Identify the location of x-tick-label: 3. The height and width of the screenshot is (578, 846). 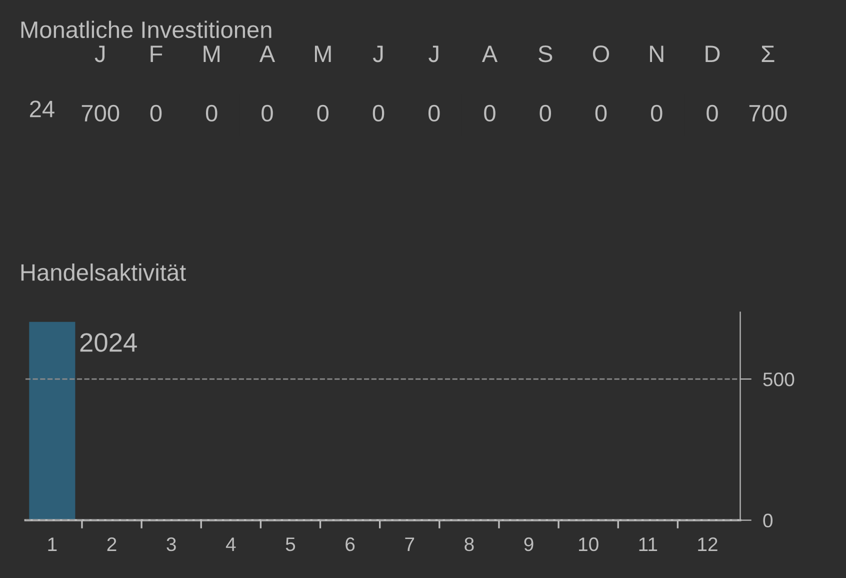
(171, 544).